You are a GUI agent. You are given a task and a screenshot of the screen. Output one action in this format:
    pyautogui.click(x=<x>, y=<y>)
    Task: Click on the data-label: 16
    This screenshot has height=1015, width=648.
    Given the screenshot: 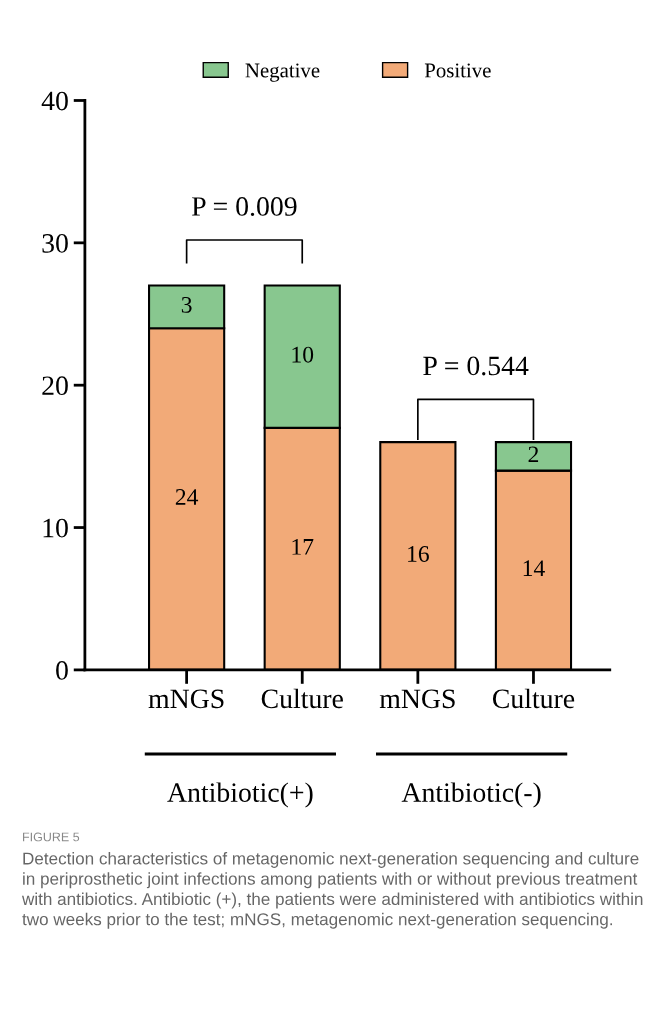 What is the action you would take?
    pyautogui.click(x=418, y=554)
    